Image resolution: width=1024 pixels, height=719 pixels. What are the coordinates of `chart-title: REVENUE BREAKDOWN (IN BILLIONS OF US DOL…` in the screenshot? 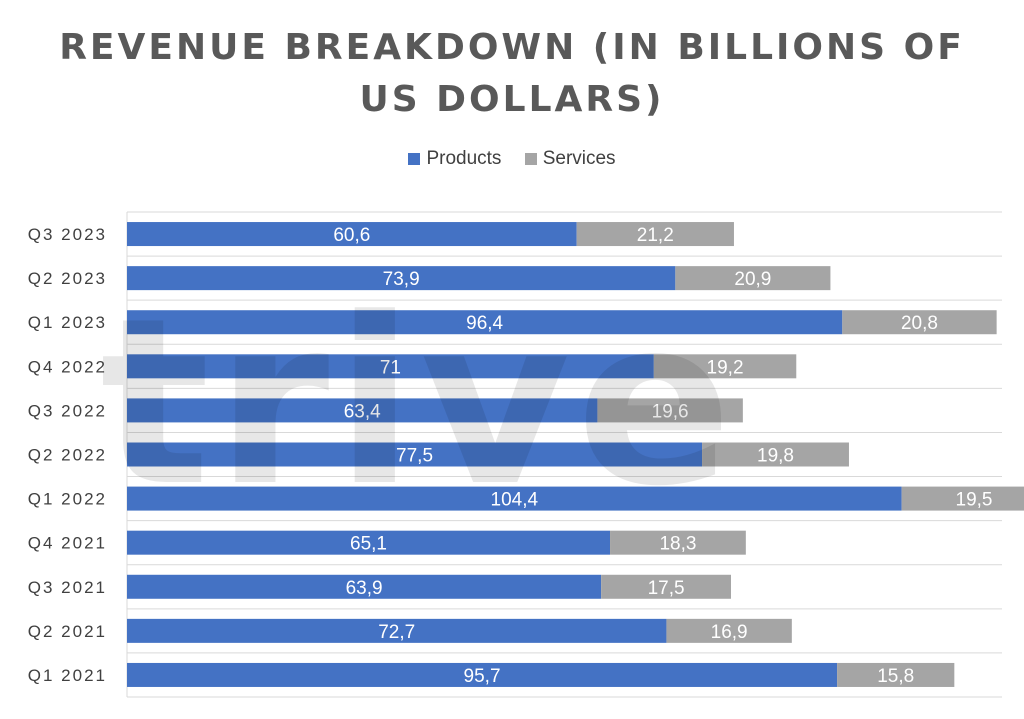 It's located at (512, 74).